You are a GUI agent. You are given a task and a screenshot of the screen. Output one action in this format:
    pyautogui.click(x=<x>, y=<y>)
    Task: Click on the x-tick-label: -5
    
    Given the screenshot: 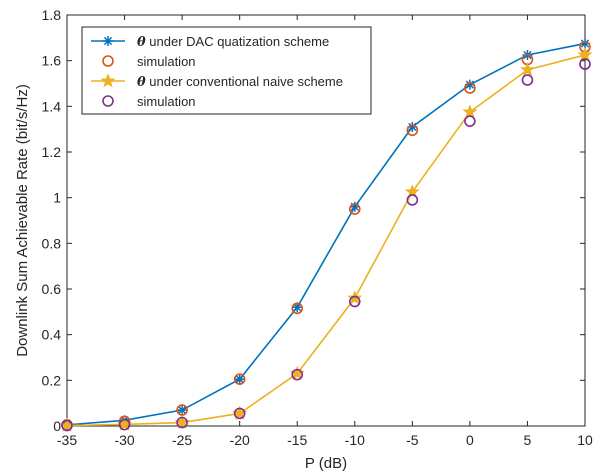 What is the action you would take?
    pyautogui.click(x=412, y=440)
    